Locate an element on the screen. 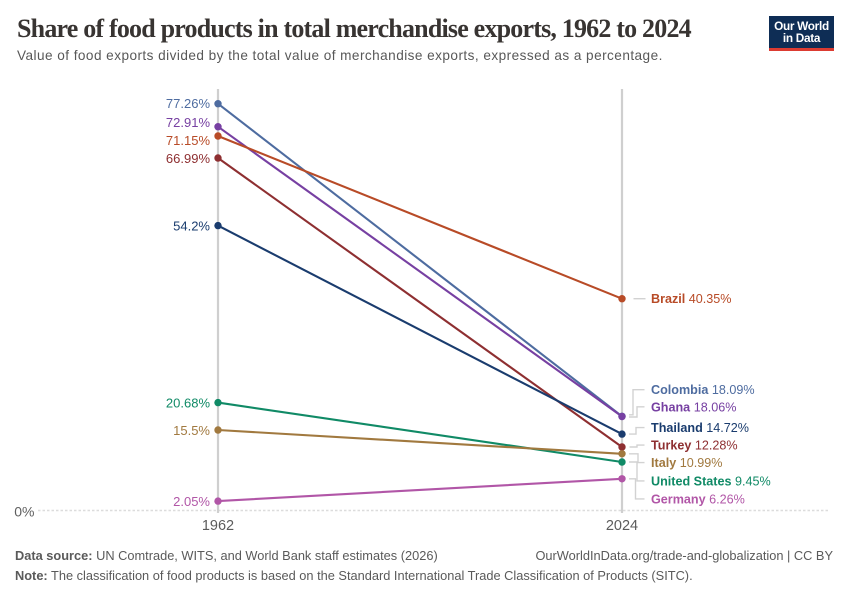  svg-text: 66.99% is located at coordinates (188, 158).